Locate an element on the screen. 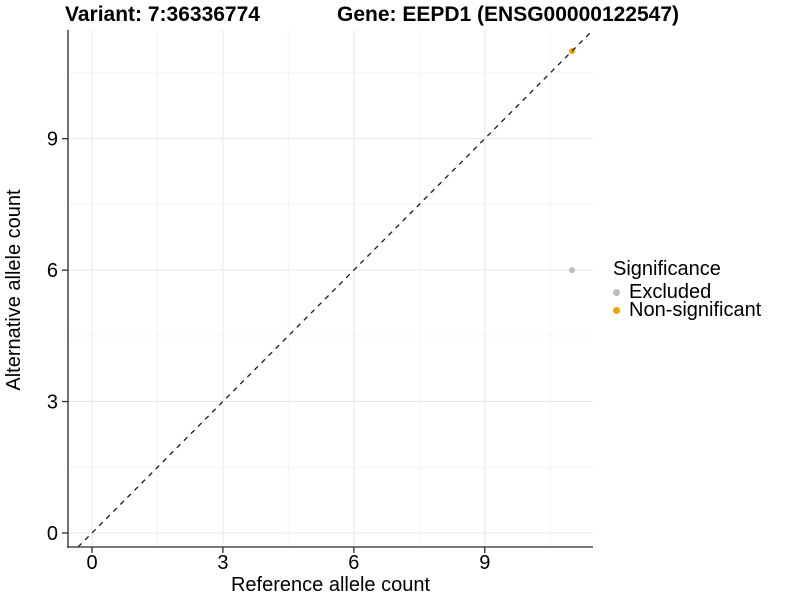  legend: Significance Excluded Non-significant is located at coordinates (687, 289).